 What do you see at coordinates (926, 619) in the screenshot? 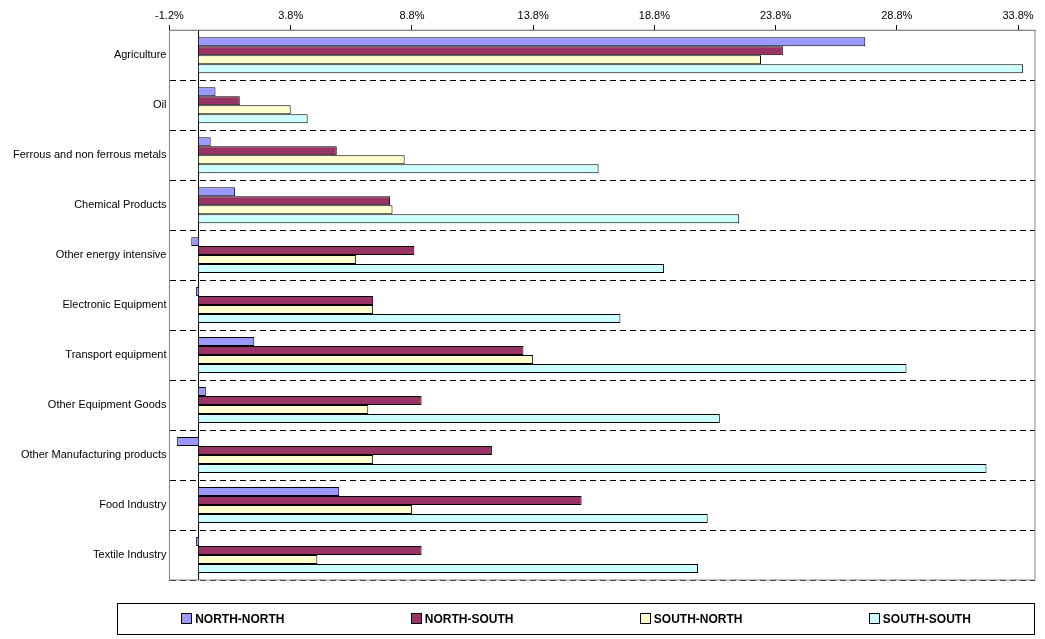
I see `legend-label: SOUTH-SOUTH` at bounding box center [926, 619].